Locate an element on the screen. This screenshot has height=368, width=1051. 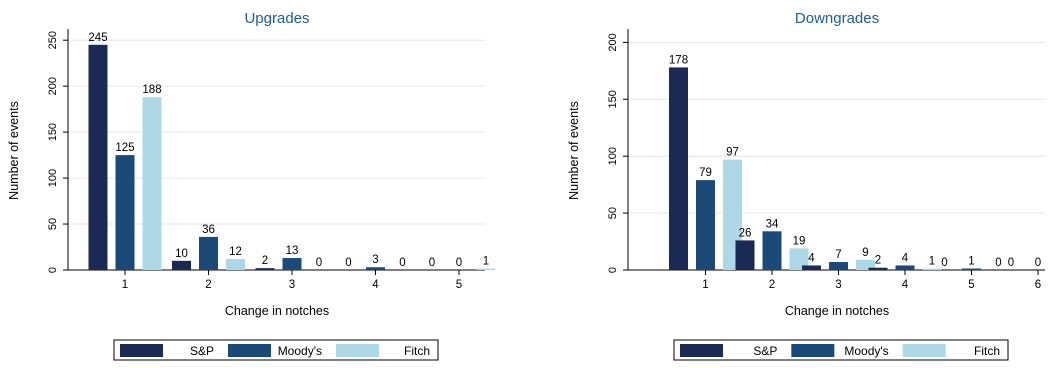
data-label: 245 is located at coordinates (97, 38).